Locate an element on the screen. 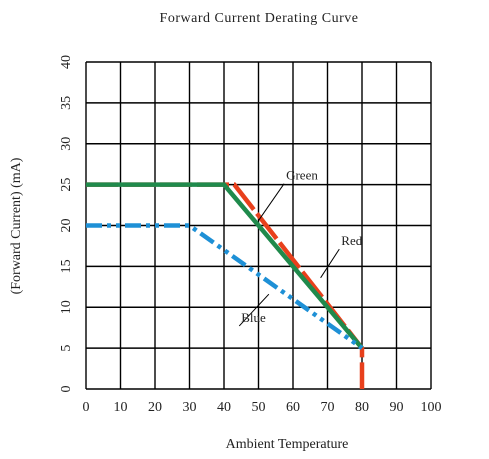  x-tick-label: 20 is located at coordinates (155, 407).